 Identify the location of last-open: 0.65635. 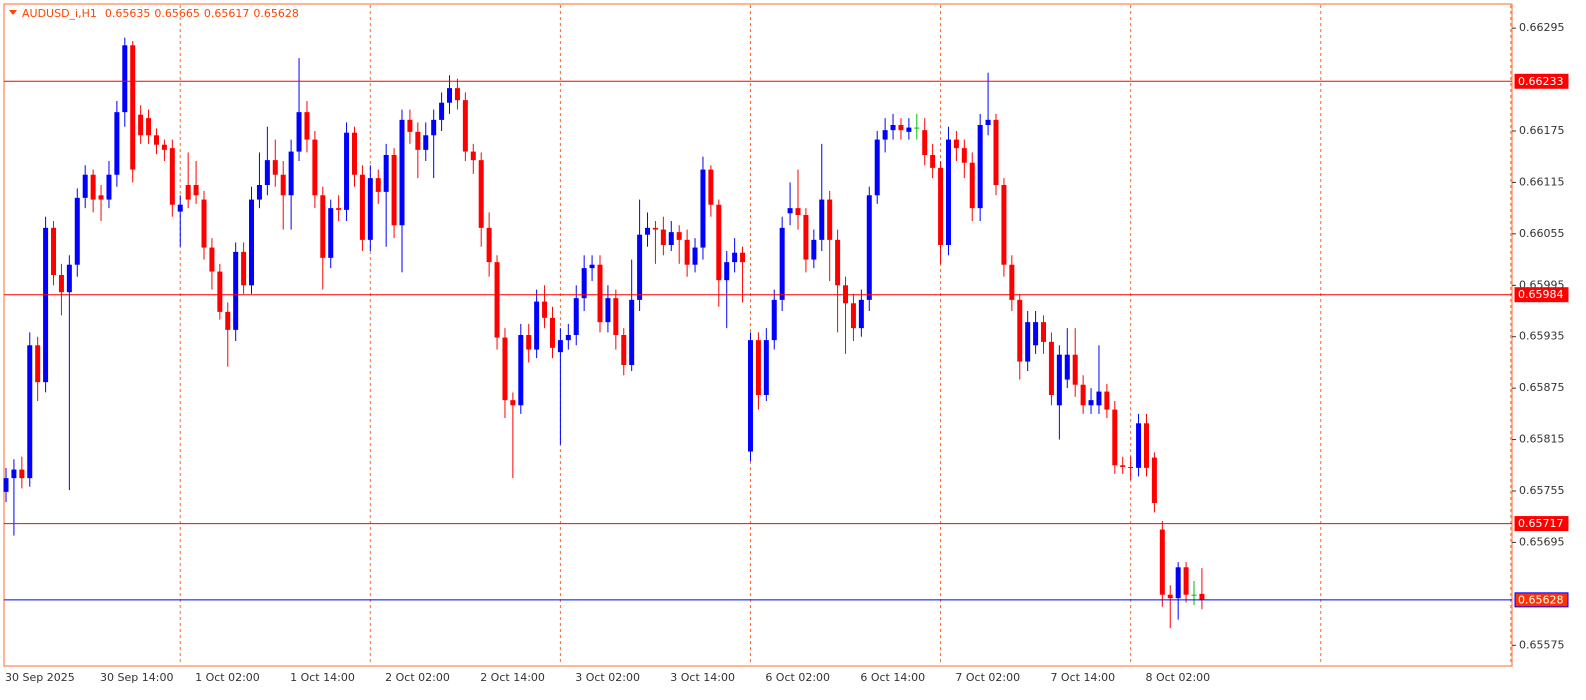
(128, 13).